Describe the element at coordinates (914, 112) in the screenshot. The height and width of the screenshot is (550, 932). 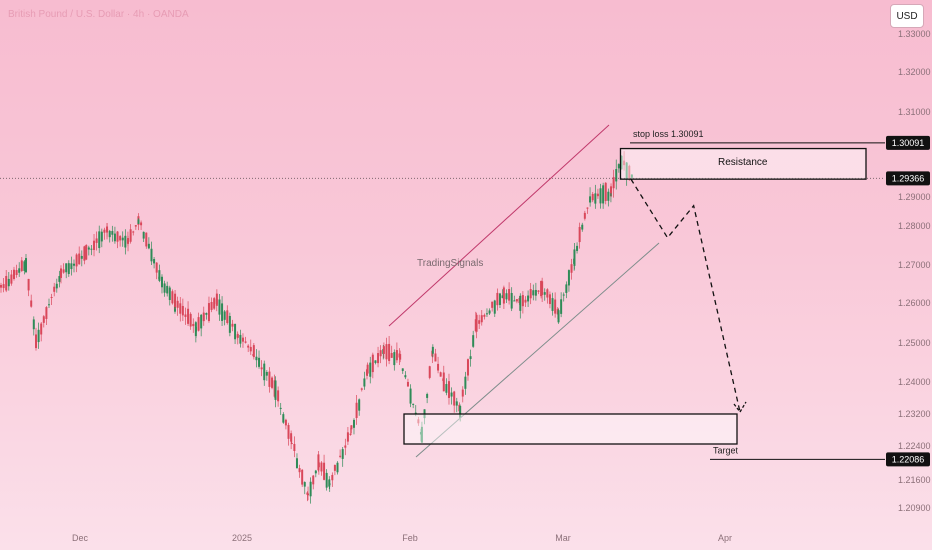
I see `price-tick-label: 1.31000` at that location.